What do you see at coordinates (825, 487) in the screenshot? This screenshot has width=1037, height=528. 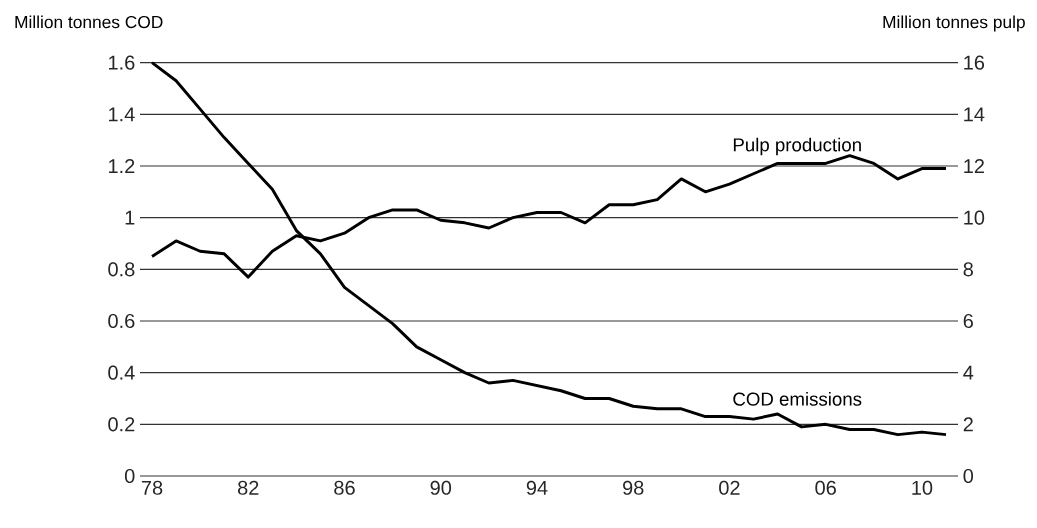 I see `x-tick-label: 06` at bounding box center [825, 487].